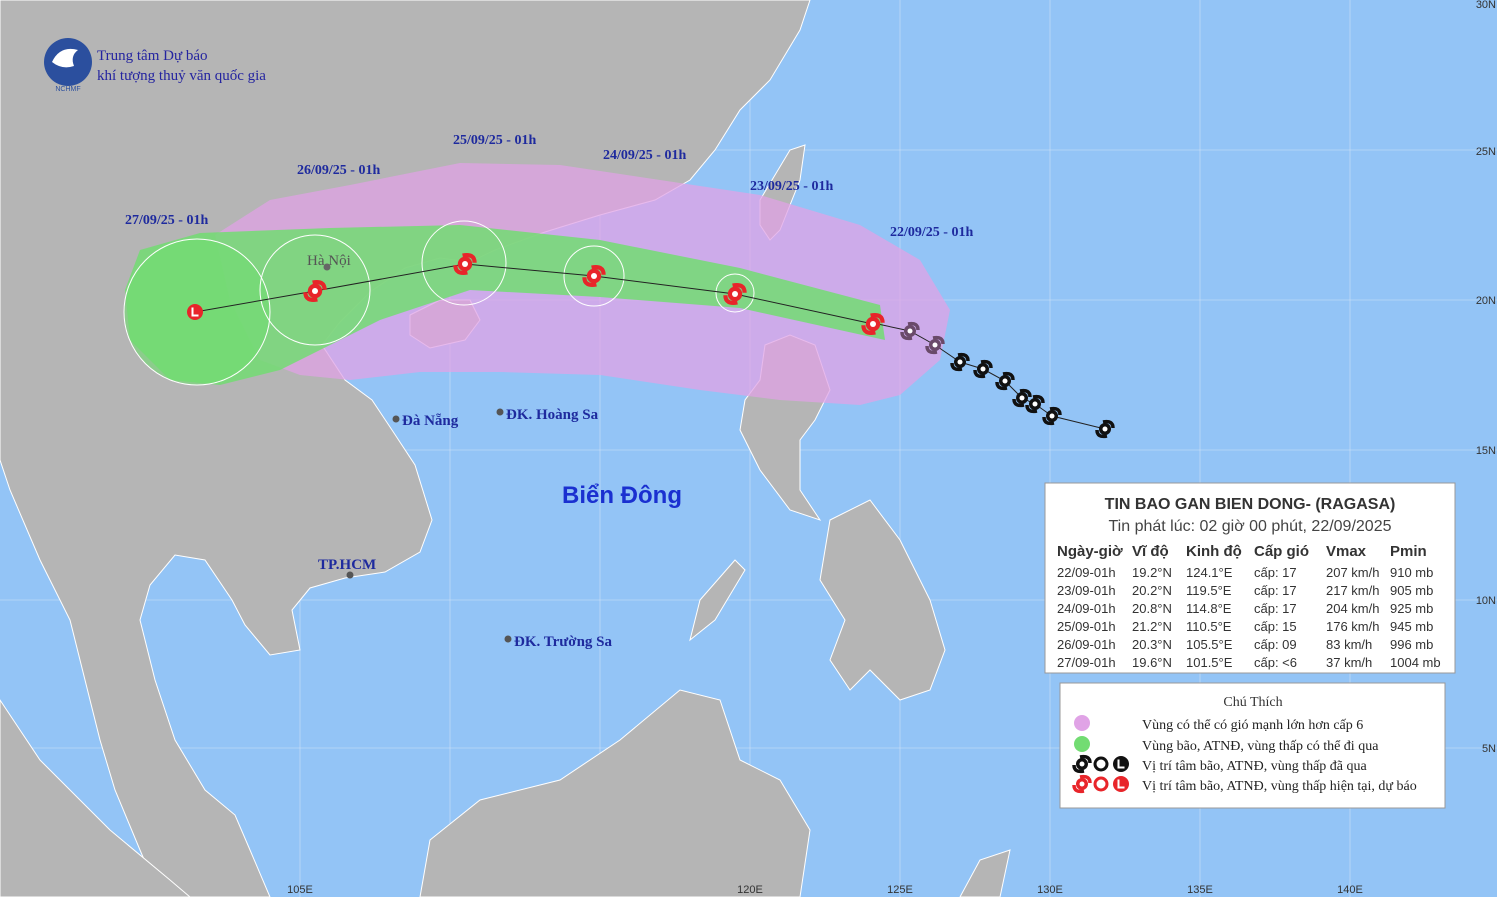 This screenshot has height=897, width=1497. Describe the element at coordinates (329, 261) in the screenshot. I see `place: Hà Nội` at that location.